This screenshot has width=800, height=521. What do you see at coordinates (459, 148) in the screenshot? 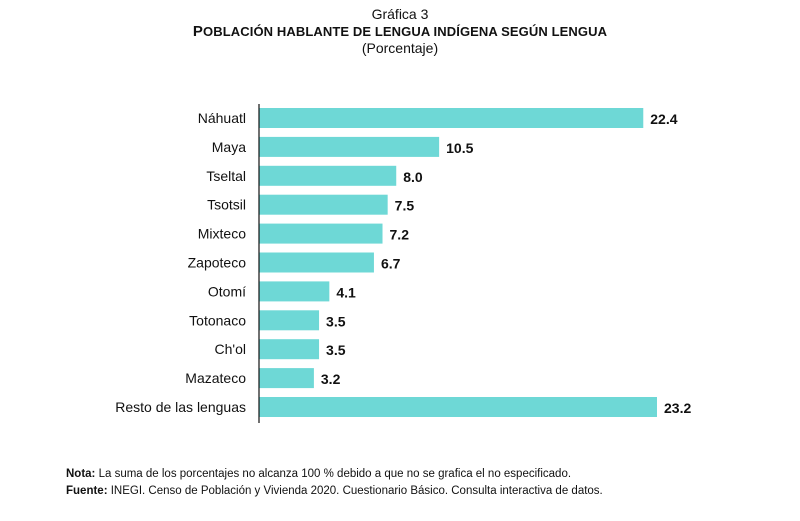
I see `value-label: 10.5` at bounding box center [459, 148].